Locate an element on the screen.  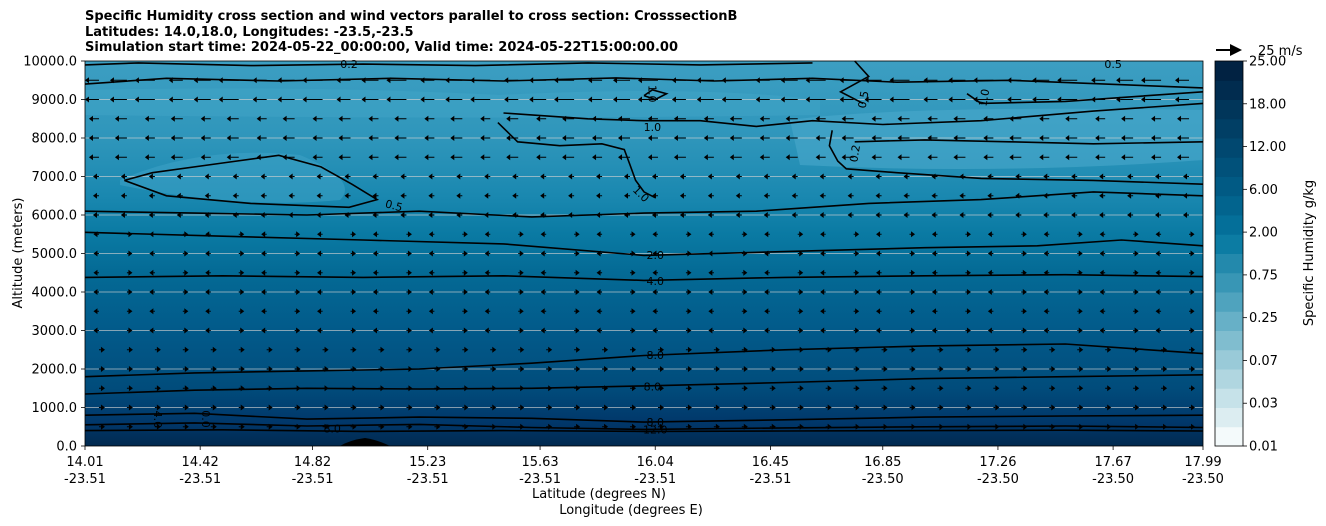
contour-line is located at coordinates (252, 181).